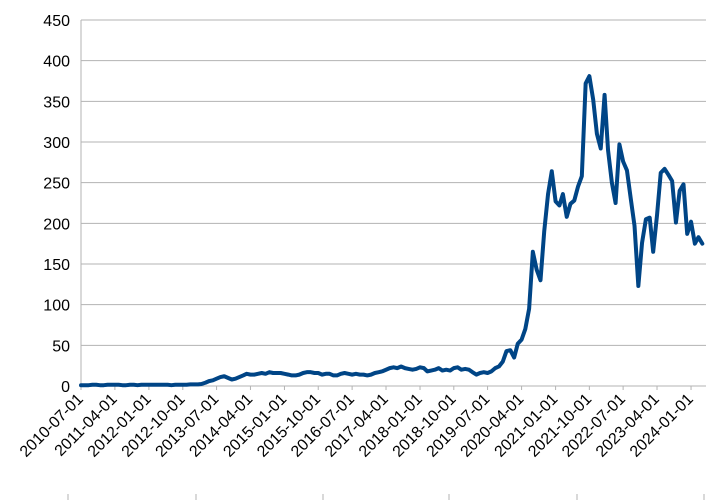  What do you see at coordinates (56, 224) in the screenshot?
I see `y-tick-label: 200` at bounding box center [56, 224].